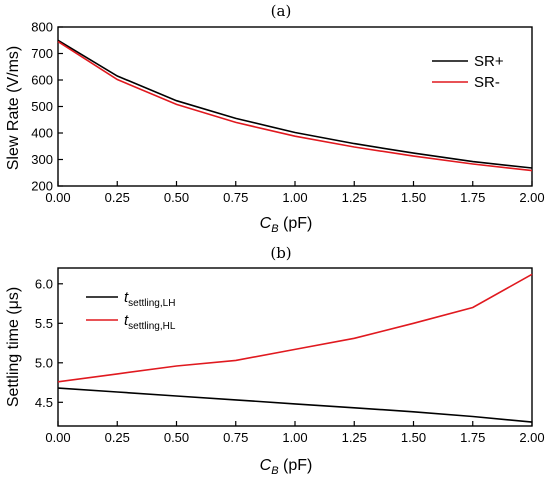 Image resolution: width=550 pixels, height=480 pixels. I want to click on y-tick-label: 300, so click(42, 159).